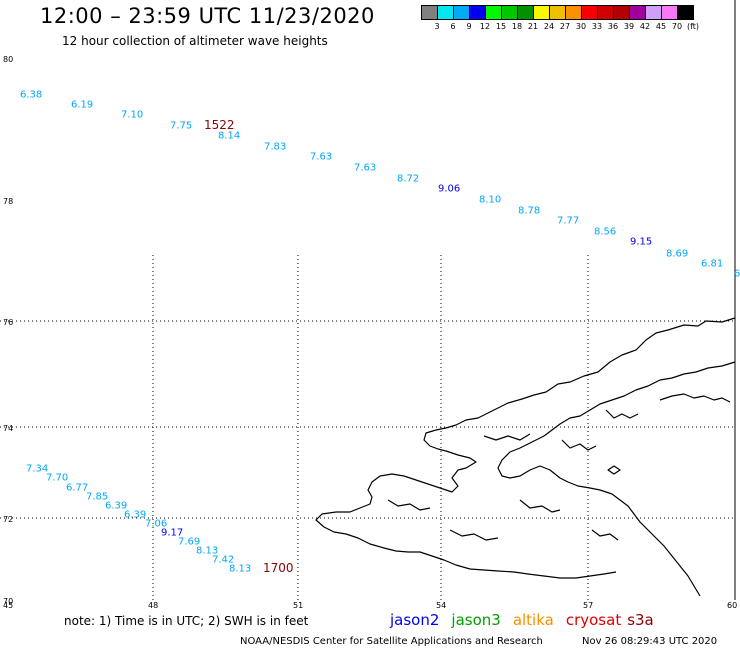 Image resolution: width=740 pixels, height=650 pixels. What do you see at coordinates (629, 26) in the screenshot?
I see `scale-label: 39` at bounding box center [629, 26].